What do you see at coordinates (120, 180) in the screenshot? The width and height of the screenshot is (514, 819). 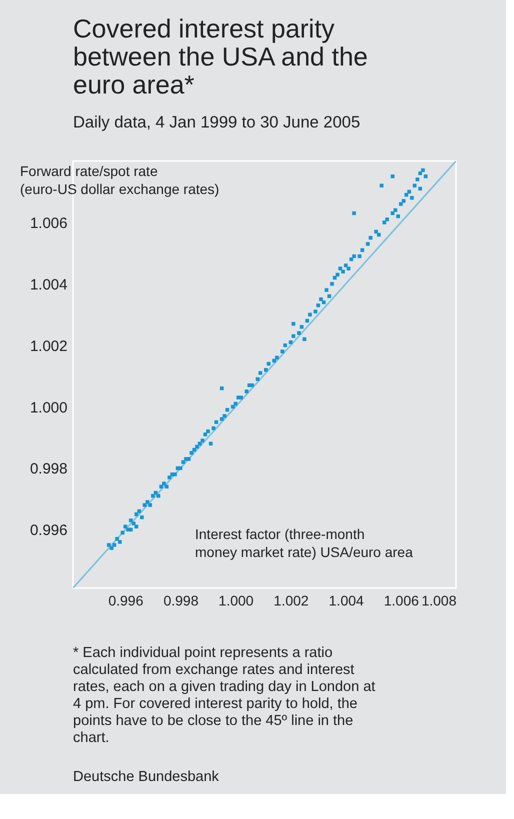 I see `y-axis-title: Forward rate/spot rate (euro-US dollar exchange rates)` at bounding box center [120, 180].